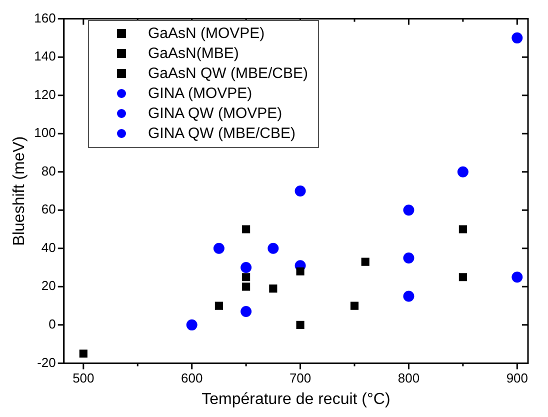 This screenshot has height=417, width=548. What do you see at coordinates (228, 73) in the screenshot?
I see `legend-label: GaAsN QW (MBE/CBE)` at bounding box center [228, 73].